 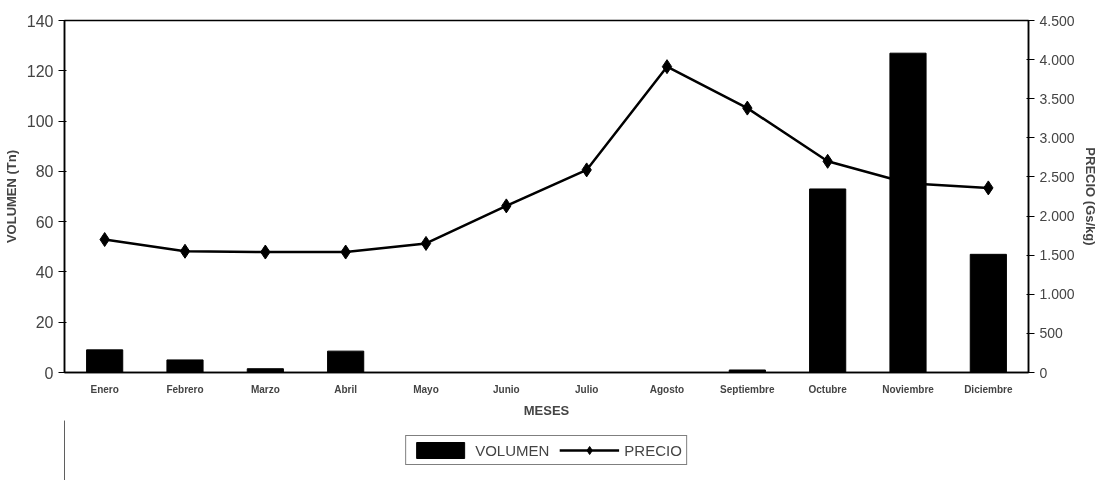 I want to click on y2-tick-label: 4.500, so click(x=1057, y=20).